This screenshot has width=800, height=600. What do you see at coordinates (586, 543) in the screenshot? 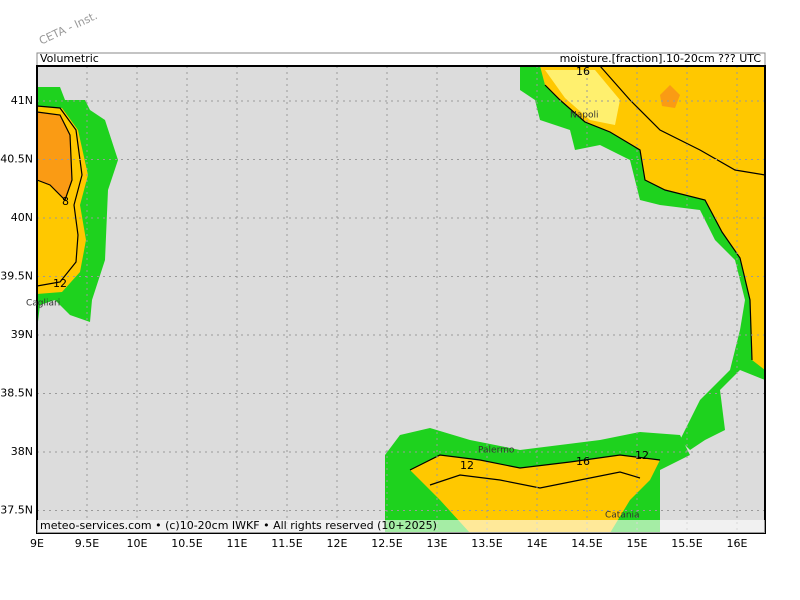
I see `lon-label: 14.5E` at bounding box center [586, 543].